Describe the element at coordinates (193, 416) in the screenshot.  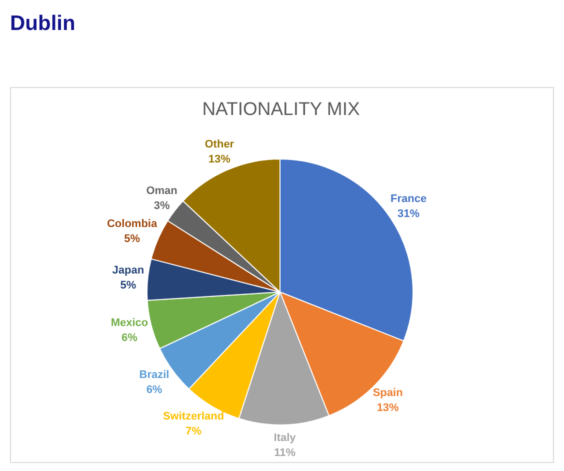
I see `slice-label: Switzerland` at that location.